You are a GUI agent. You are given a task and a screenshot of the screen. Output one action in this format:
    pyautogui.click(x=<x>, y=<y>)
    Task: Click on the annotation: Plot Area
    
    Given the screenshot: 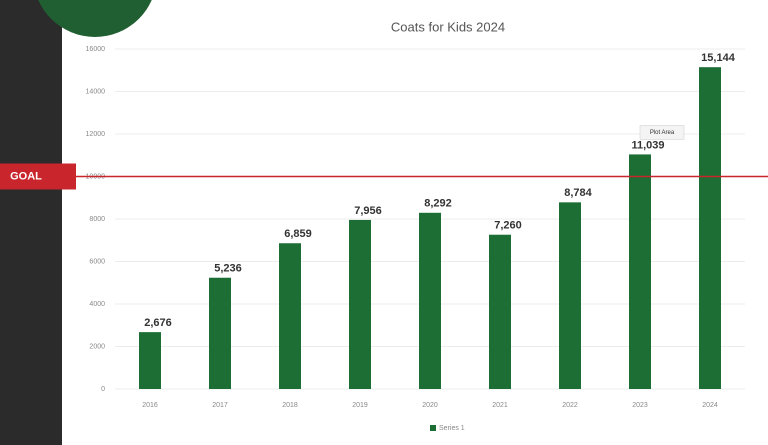 What is the action you would take?
    pyautogui.click(x=662, y=133)
    